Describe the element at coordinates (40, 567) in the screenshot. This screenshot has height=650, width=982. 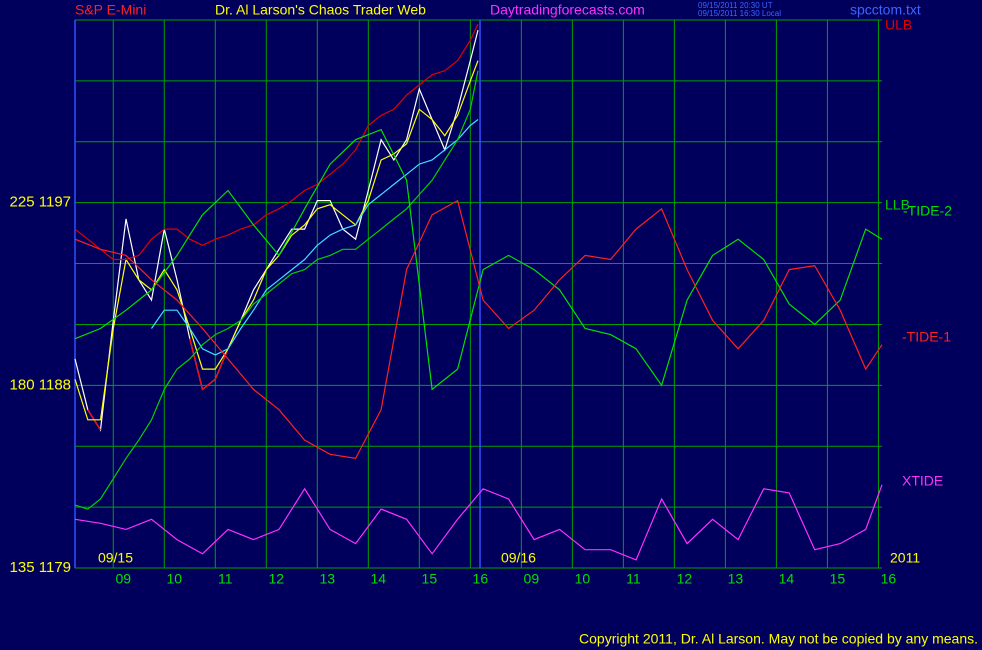
I see `y-tick-label: 135 1179` at that location.